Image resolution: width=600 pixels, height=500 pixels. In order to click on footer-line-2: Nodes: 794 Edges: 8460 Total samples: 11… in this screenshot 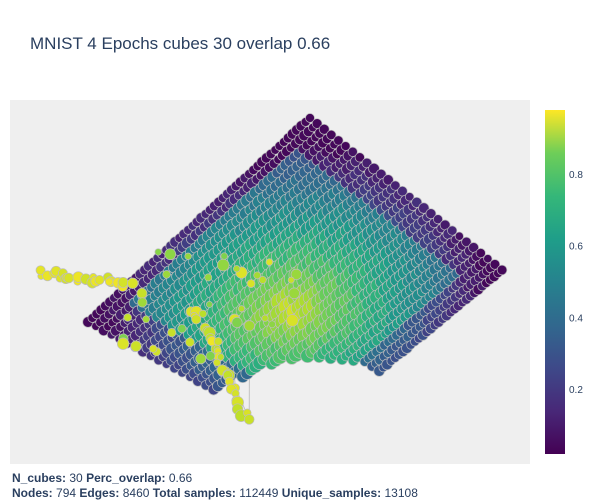, I will do `click(215, 493)`.